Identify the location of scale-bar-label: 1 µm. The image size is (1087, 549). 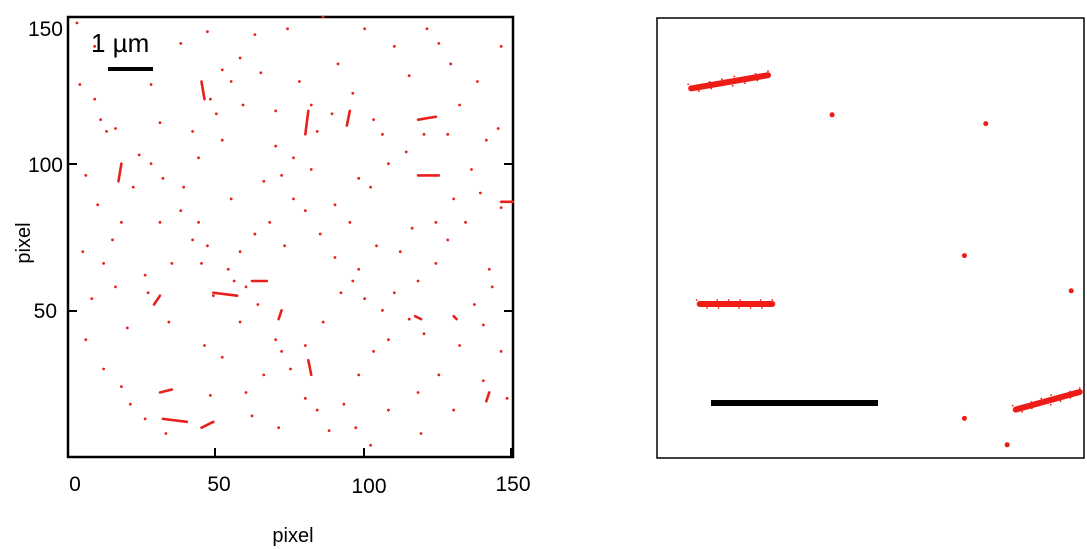
(120, 43).